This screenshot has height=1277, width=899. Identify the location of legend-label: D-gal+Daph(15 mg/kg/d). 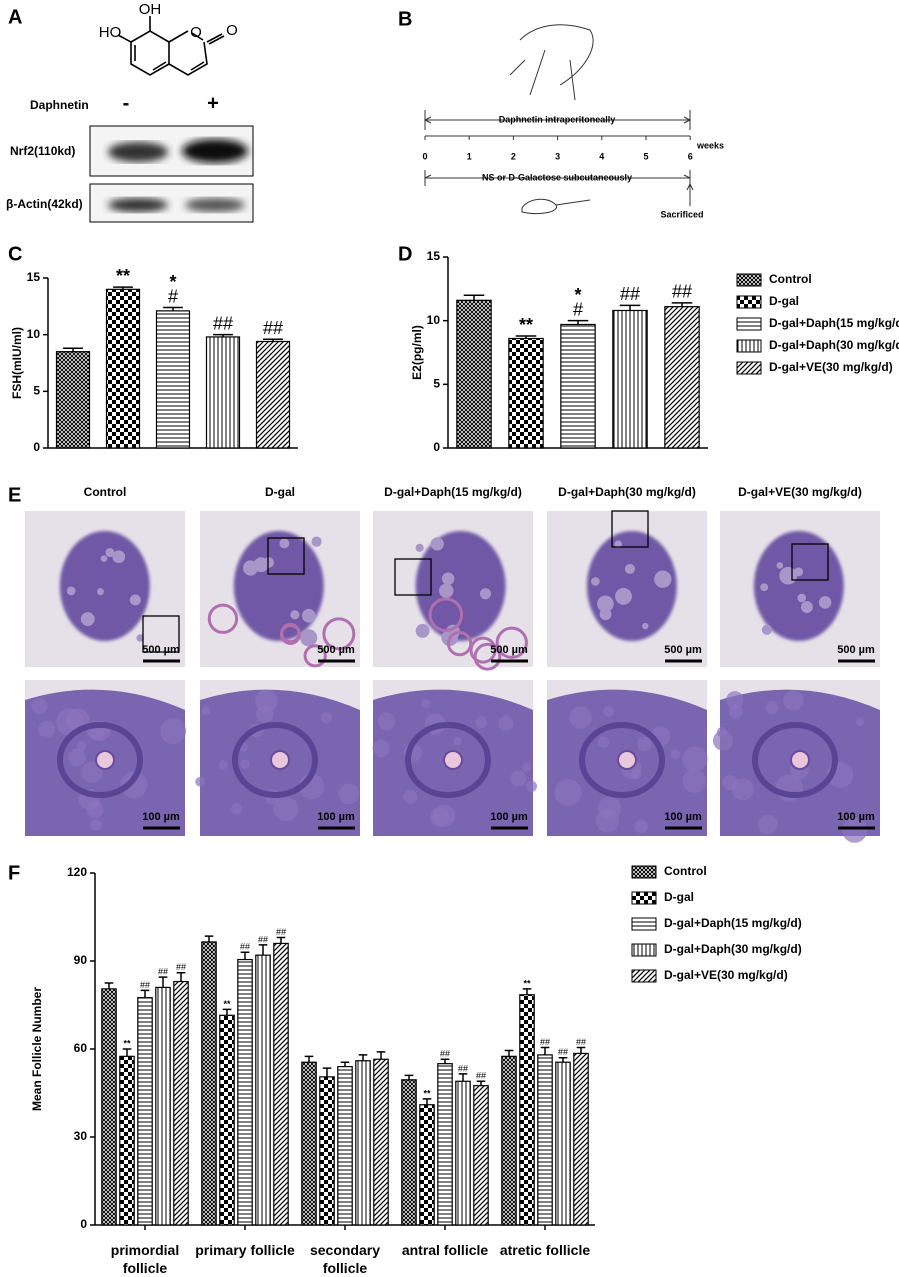
(834, 323).